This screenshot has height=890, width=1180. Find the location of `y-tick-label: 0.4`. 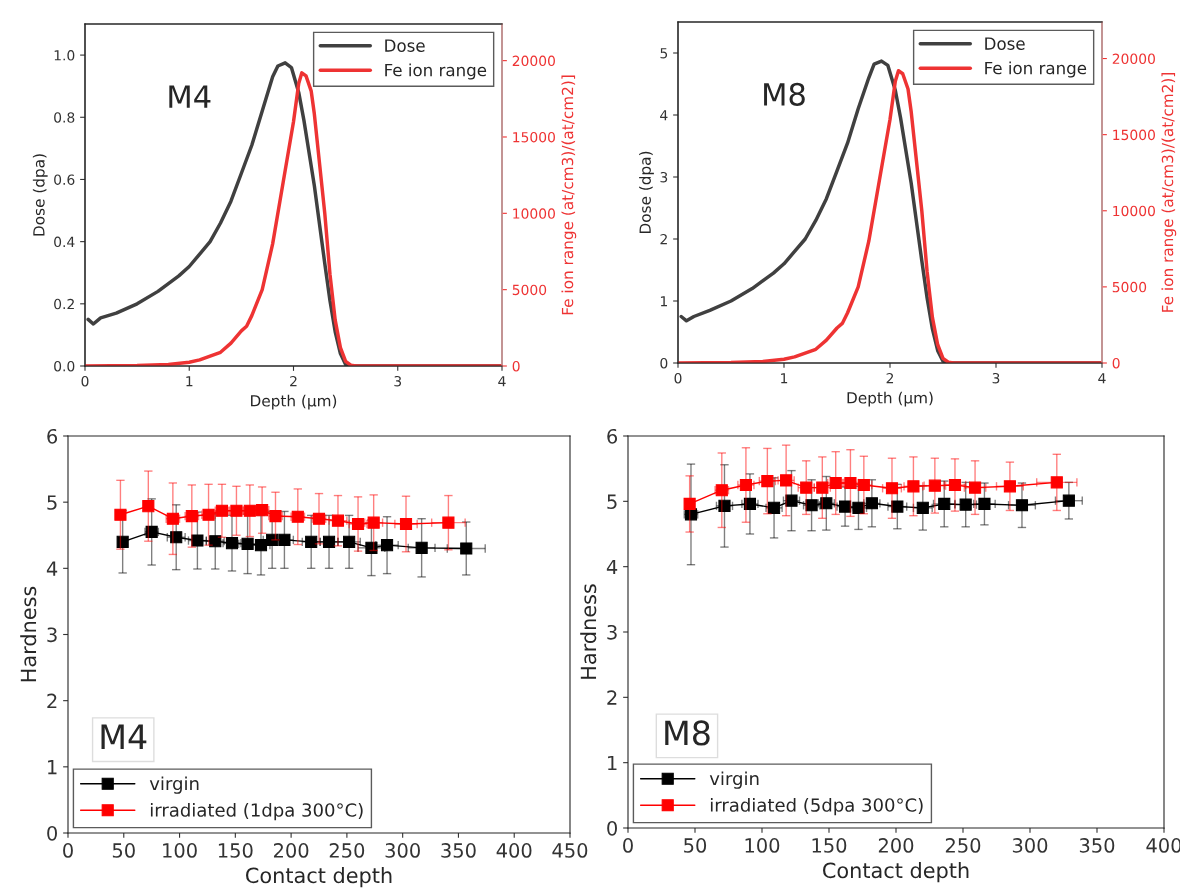

y-tick-label: 0.4 is located at coordinates (64, 242).